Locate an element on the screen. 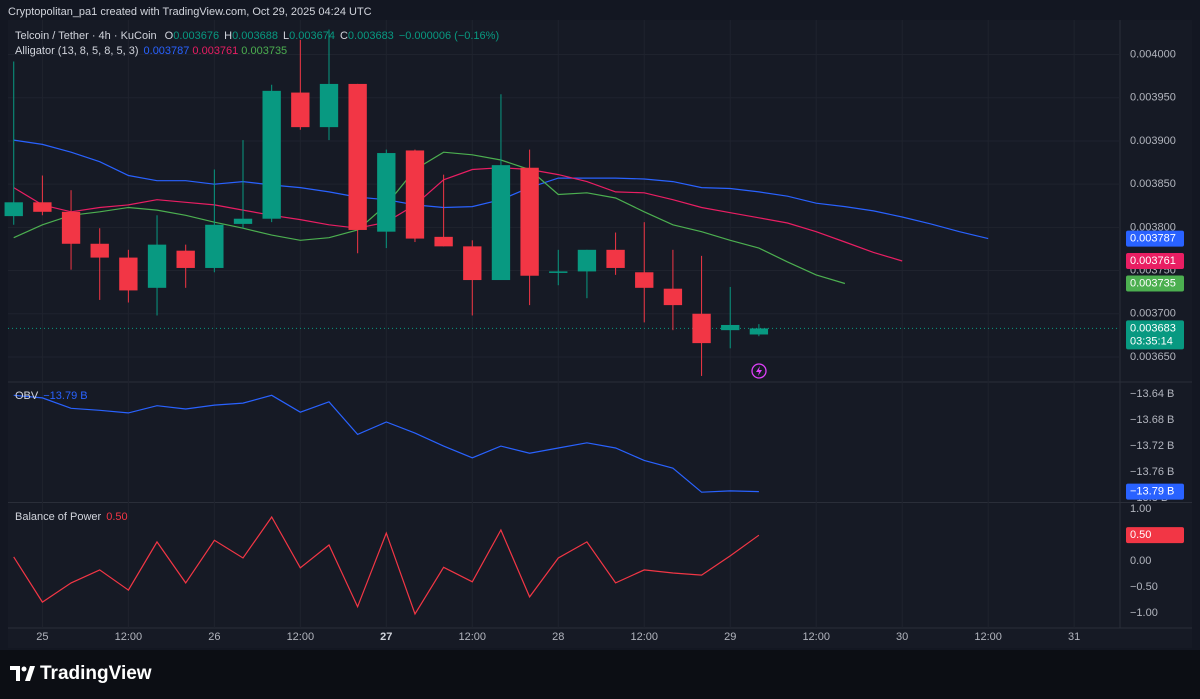 This screenshot has width=1200, height=699. y-tick-label: 0.003950 is located at coordinates (1153, 98).